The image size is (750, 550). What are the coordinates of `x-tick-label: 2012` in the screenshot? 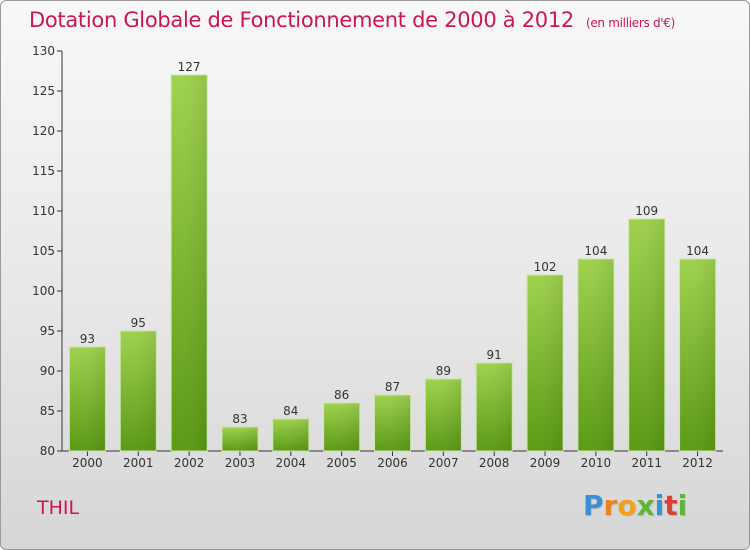 It's located at (697, 463).